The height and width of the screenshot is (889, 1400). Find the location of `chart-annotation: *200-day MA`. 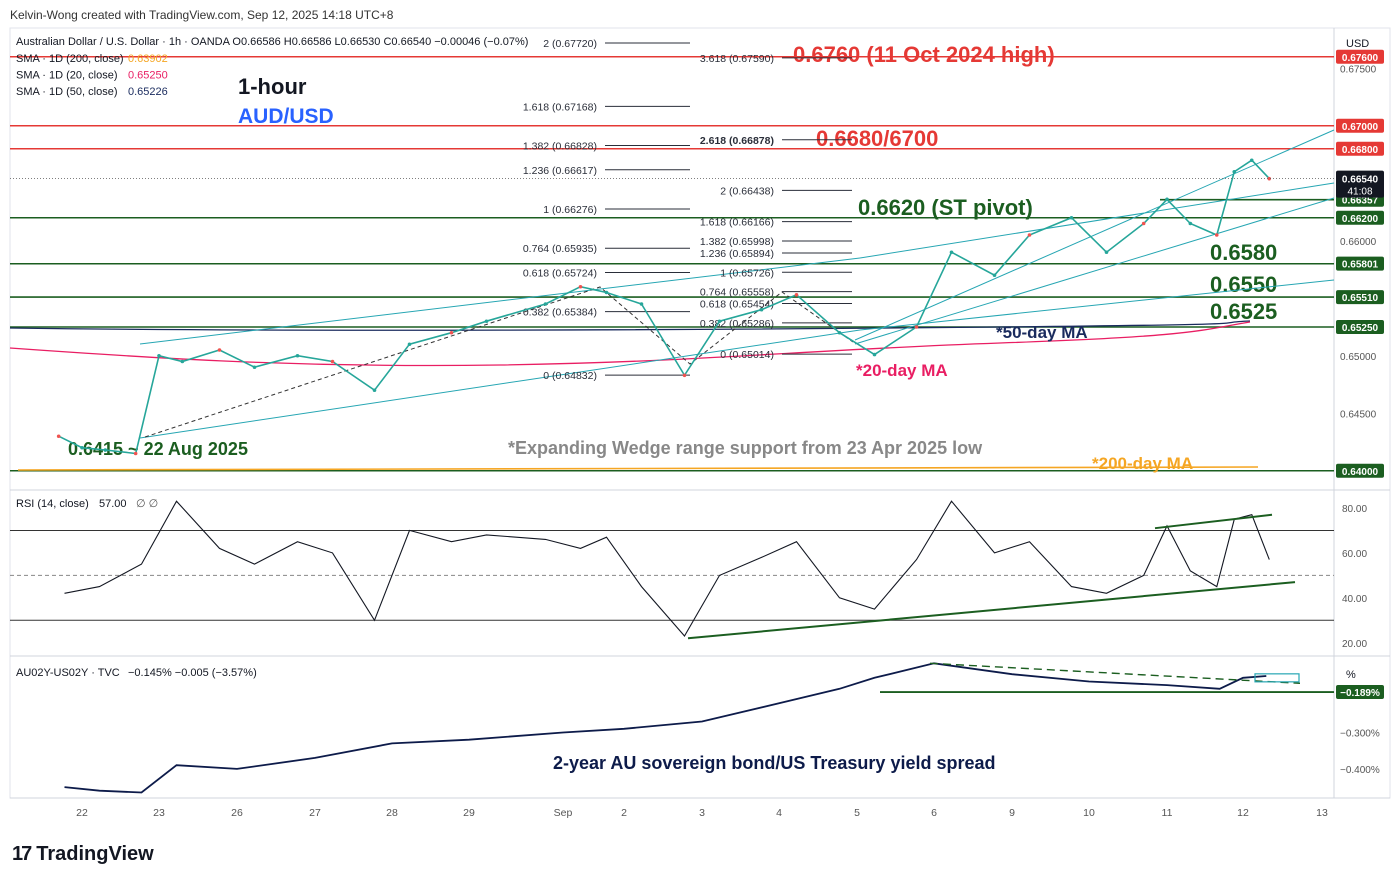

chart-annotation: *200-day MA is located at coordinates (1142, 463).